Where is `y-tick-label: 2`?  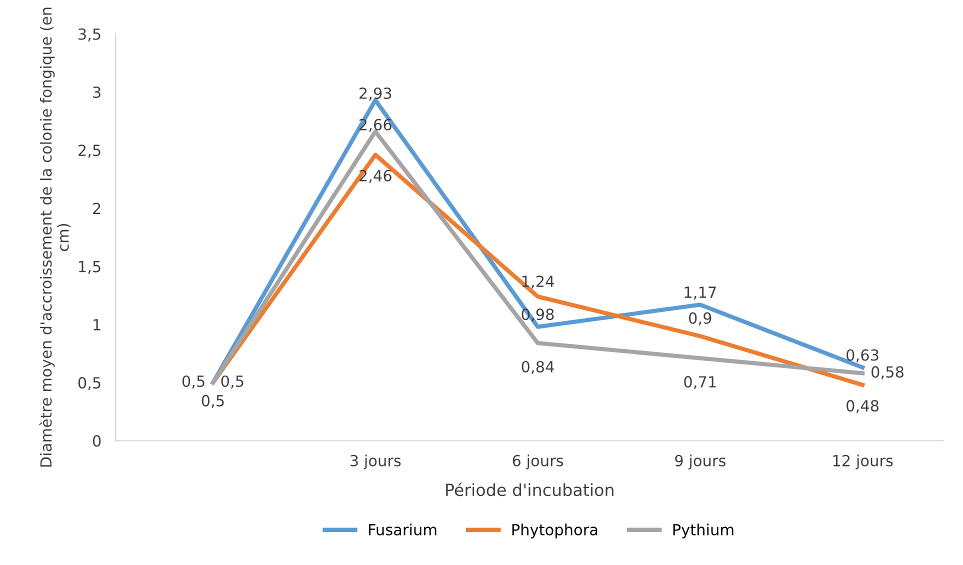 y-tick-label: 2 is located at coordinates (96, 208).